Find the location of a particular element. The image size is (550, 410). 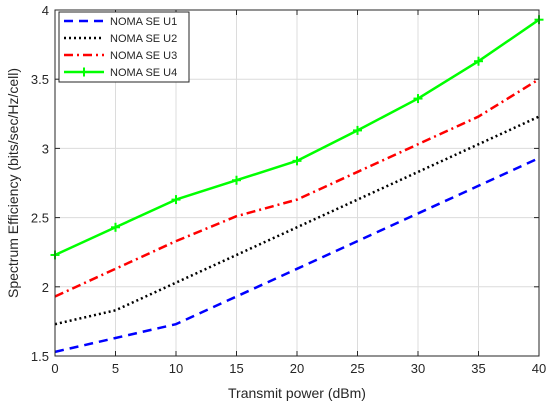

legend-label-u2: NOMA SE U2 is located at coordinates (143, 39).